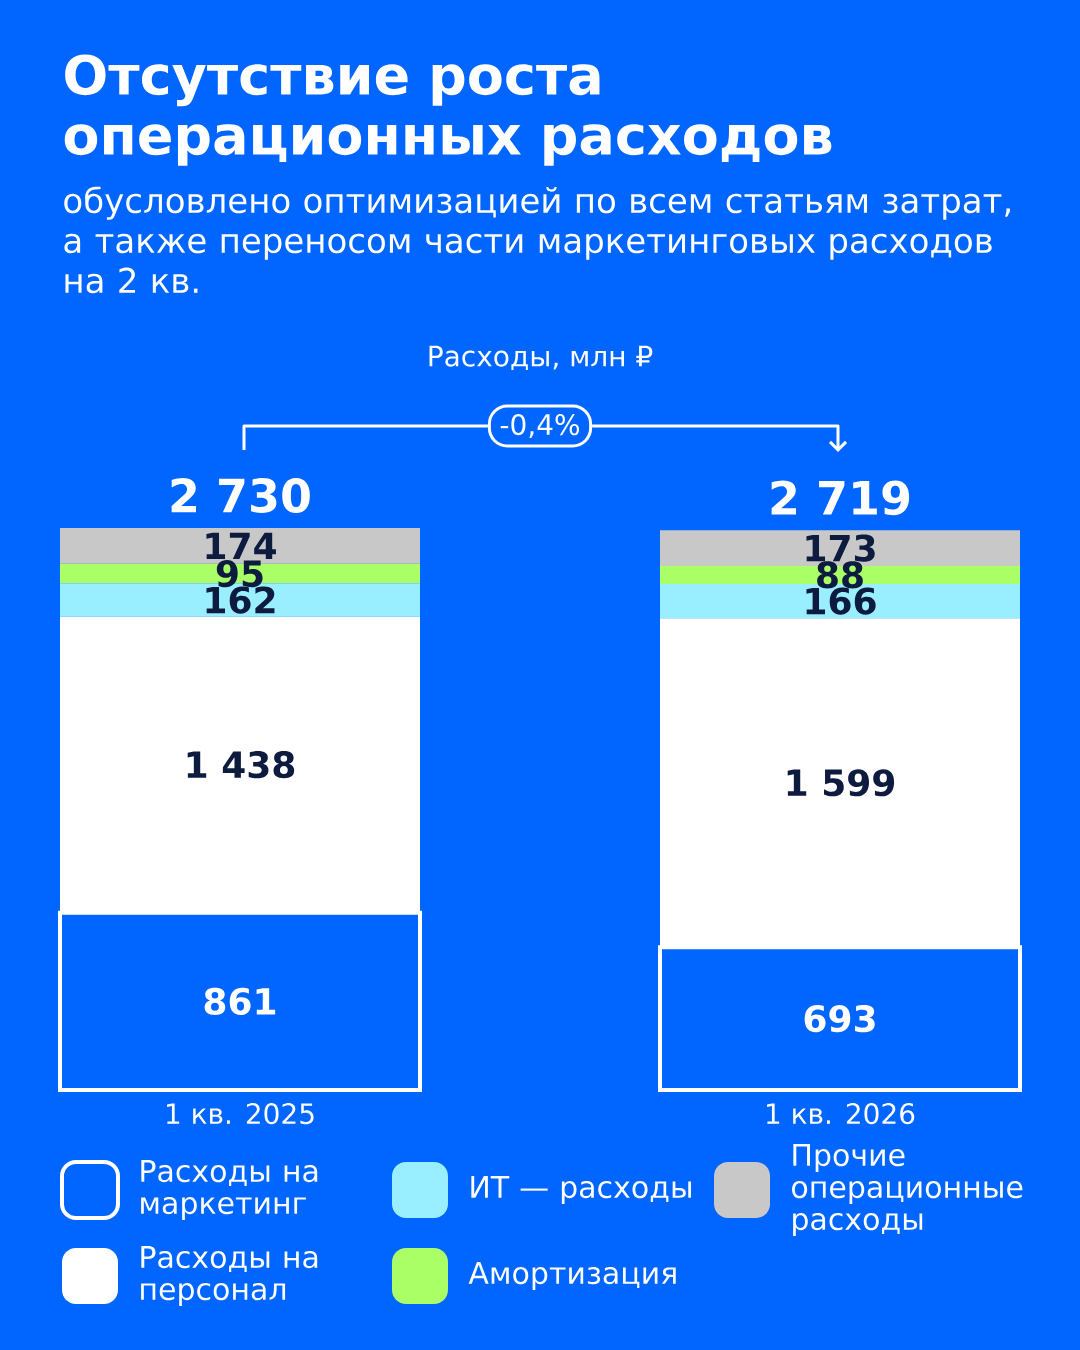  What do you see at coordinates (840, 575) in the screenshot?
I see `data-label: 88` at bounding box center [840, 575].